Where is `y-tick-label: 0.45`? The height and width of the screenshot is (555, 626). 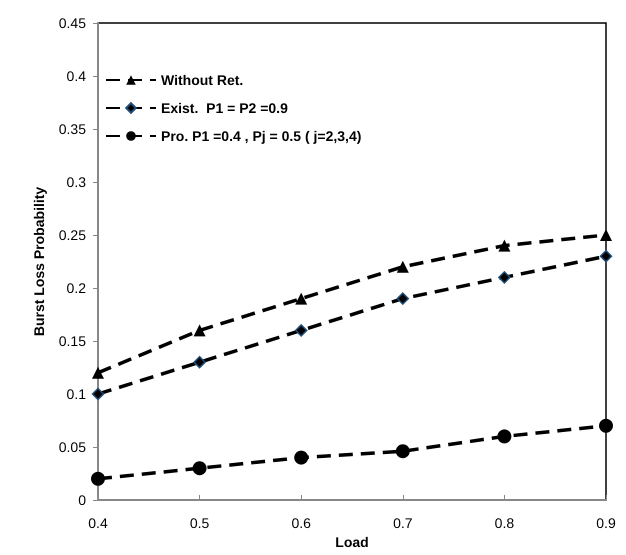
y-tick-label: 0.45 is located at coordinates (72, 23).